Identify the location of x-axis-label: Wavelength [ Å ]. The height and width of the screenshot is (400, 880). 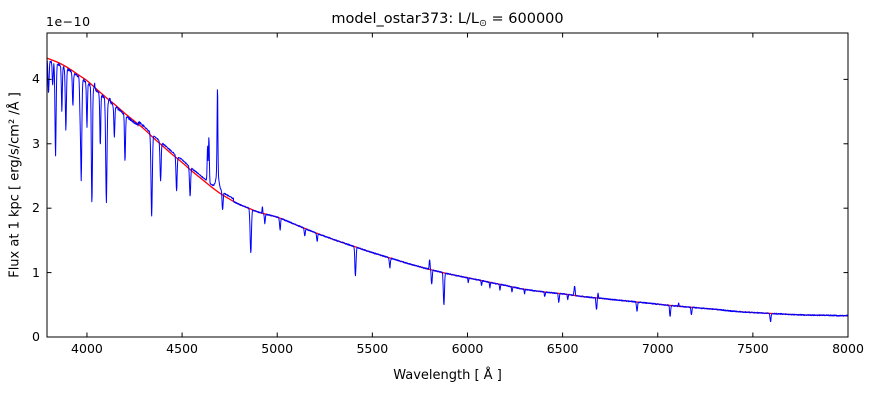
(447, 375).